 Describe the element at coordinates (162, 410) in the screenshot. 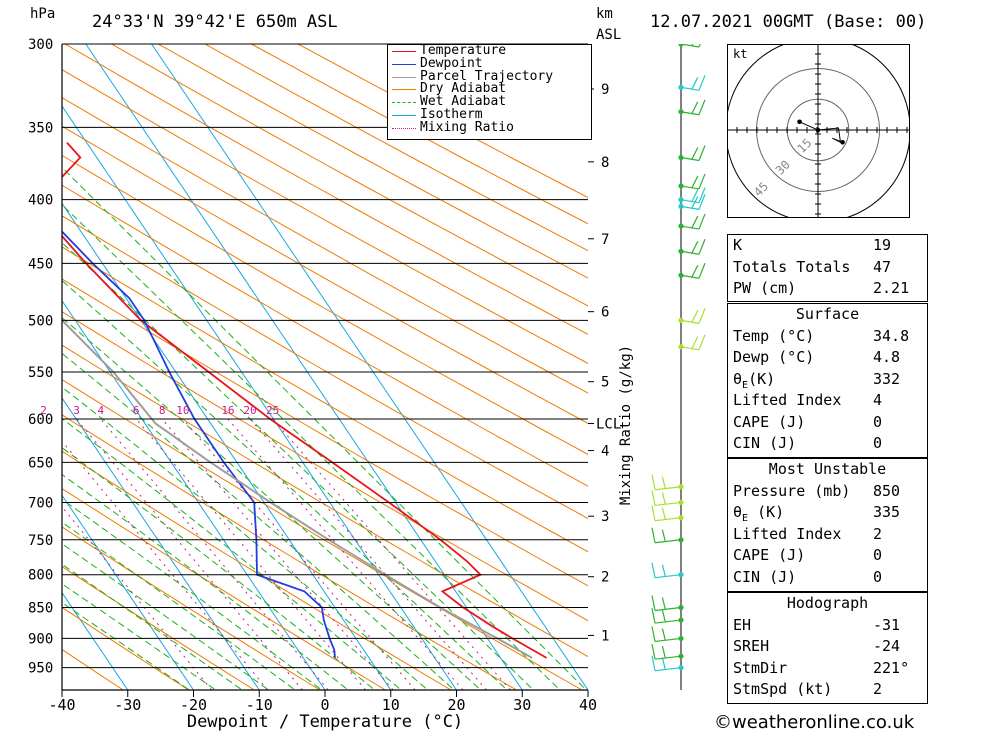

I see `mixing-ratio-value: 8` at that location.